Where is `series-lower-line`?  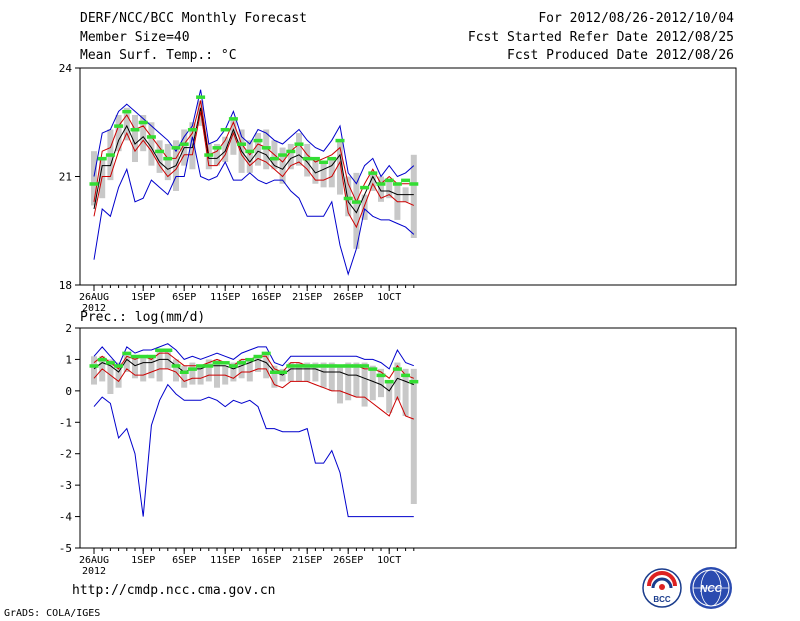 series-lower-line is located at coordinates (253, 394).